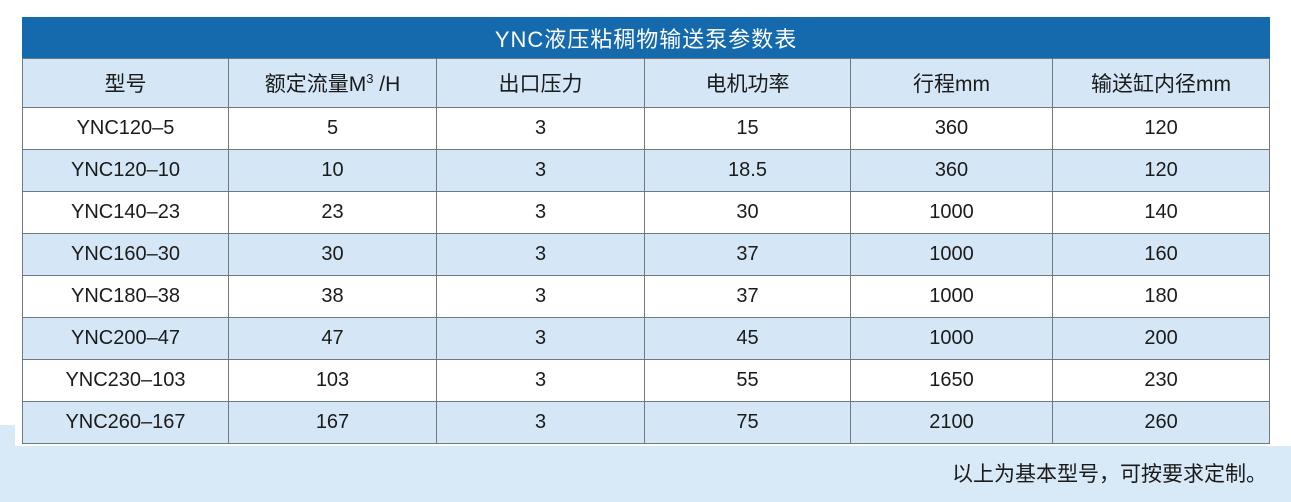  What do you see at coordinates (315, 84) in the screenshot?
I see `column-header-rated-flow-text: 额定流量M` at bounding box center [315, 84].